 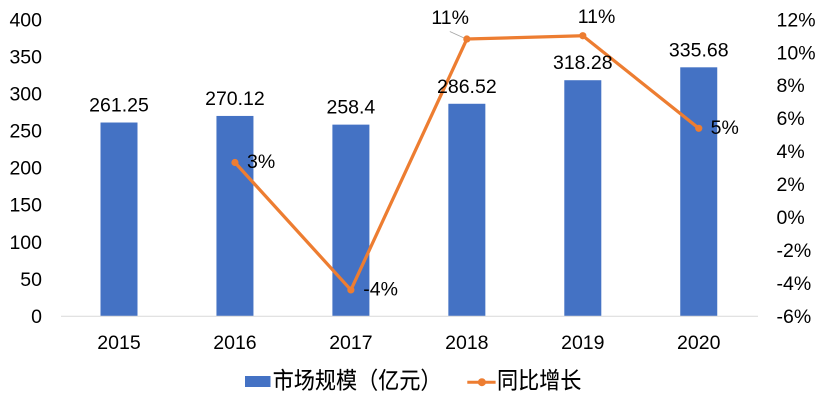 What do you see at coordinates (791, 218) in the screenshot?
I see `svg-text: 0%` at bounding box center [791, 218].